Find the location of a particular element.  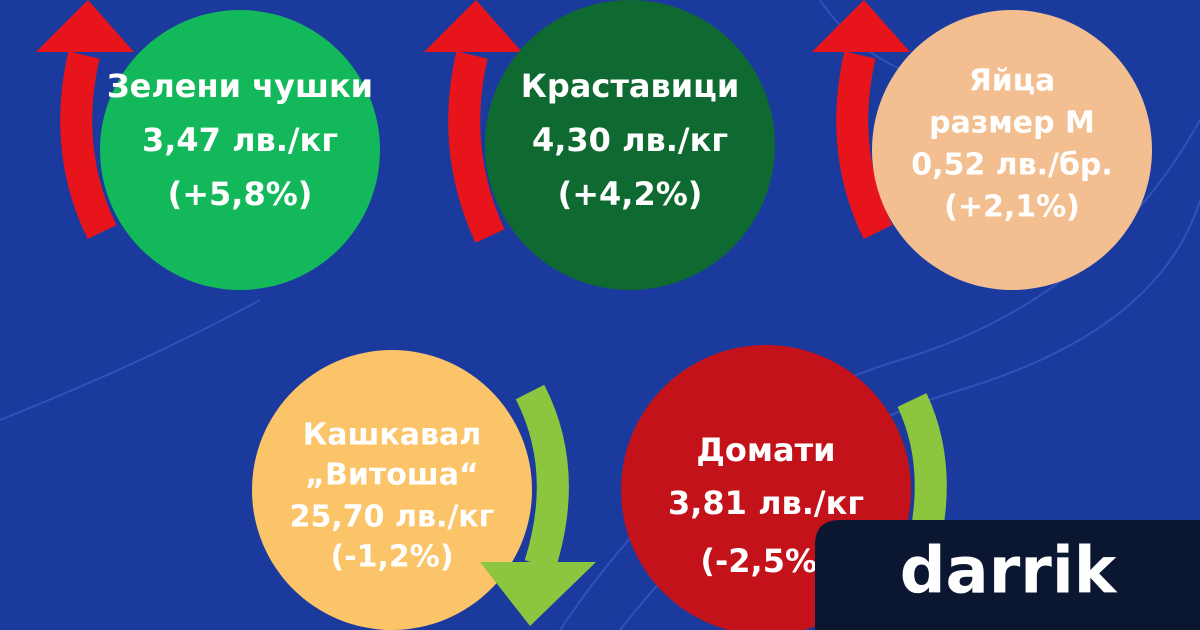

product-text: размер М is located at coordinates (1012, 123).